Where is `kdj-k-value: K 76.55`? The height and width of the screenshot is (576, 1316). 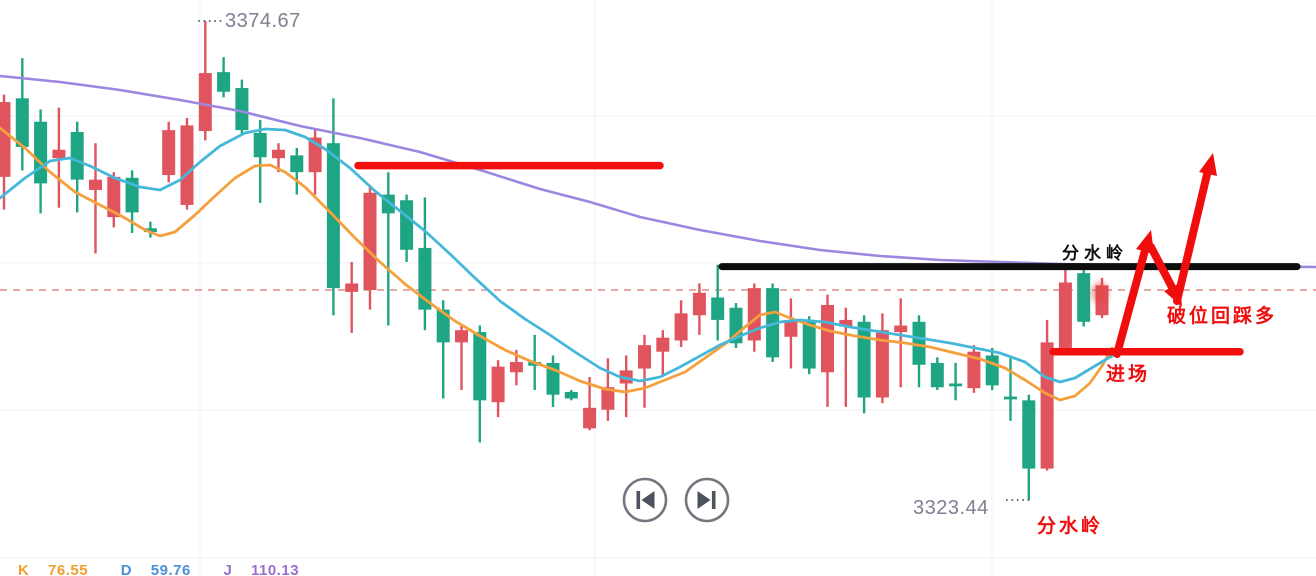
kdj-k-value: K 76.55 is located at coordinates (53, 569).